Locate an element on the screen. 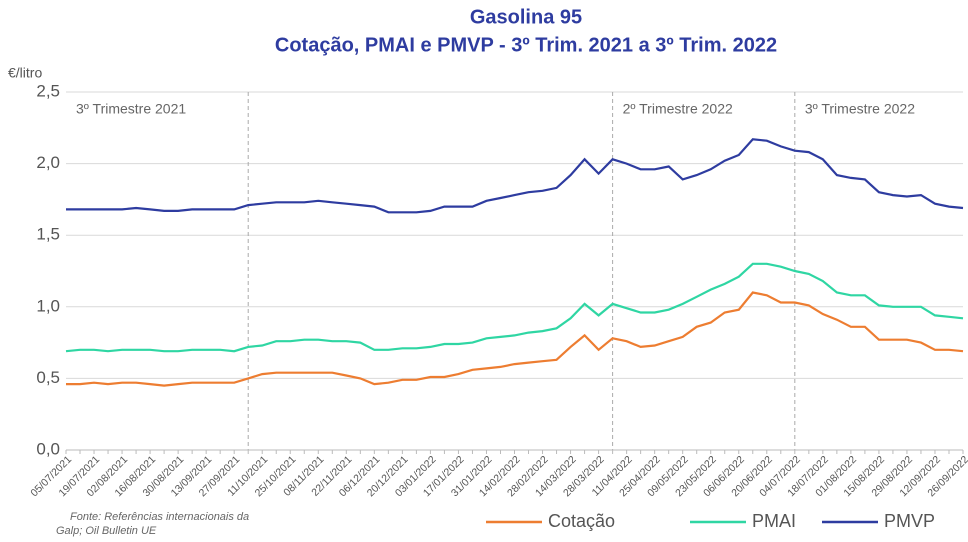 The image size is (968, 542). source: Galp; Oil Bulletin UE is located at coordinates (106, 531).